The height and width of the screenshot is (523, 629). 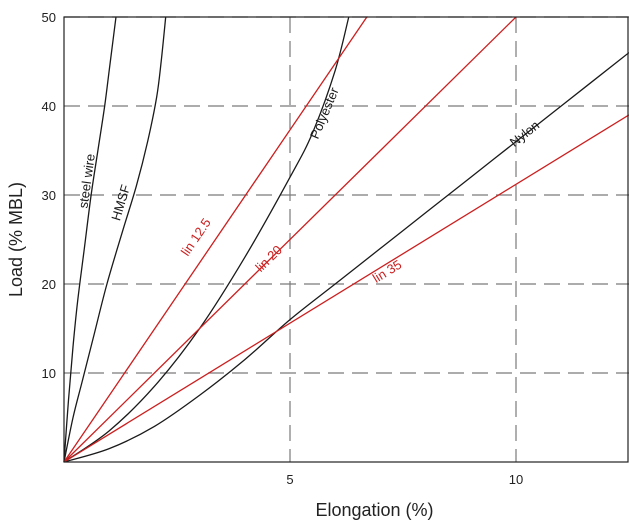 What do you see at coordinates (387, 271) in the screenshot?
I see `curve-label-lin-35: lin 35` at bounding box center [387, 271].